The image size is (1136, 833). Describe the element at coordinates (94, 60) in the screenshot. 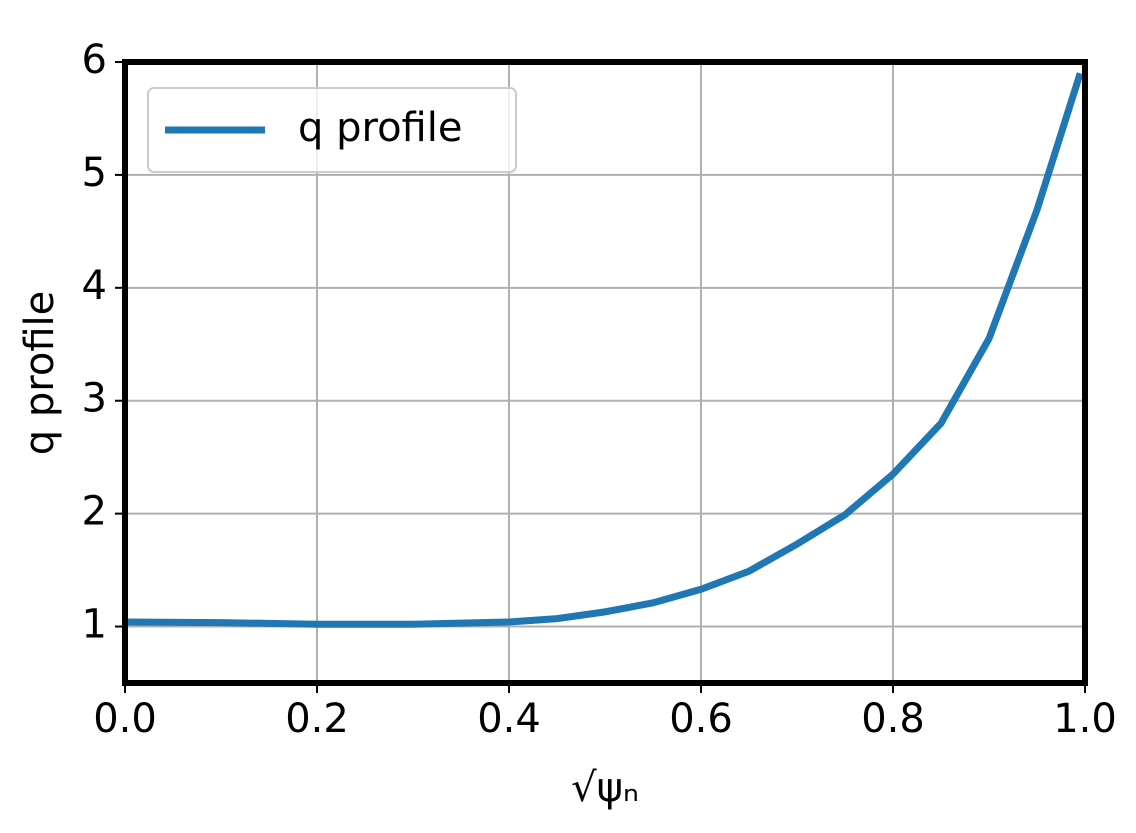

I see `y-tick-label: 6` at that location.